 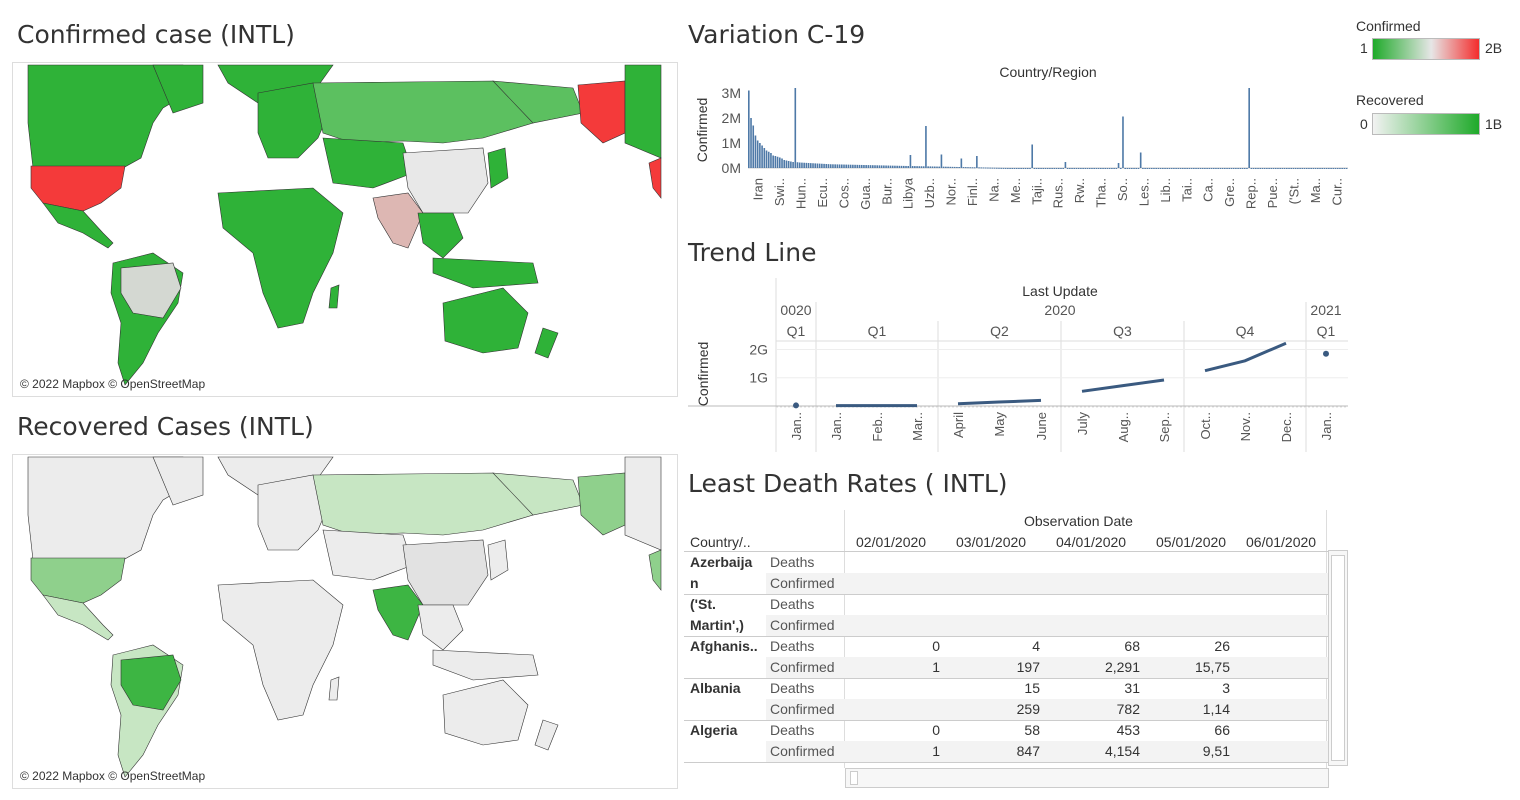 What do you see at coordinates (1122, 751) in the screenshot?
I see `table-value: 4,154` at bounding box center [1122, 751].